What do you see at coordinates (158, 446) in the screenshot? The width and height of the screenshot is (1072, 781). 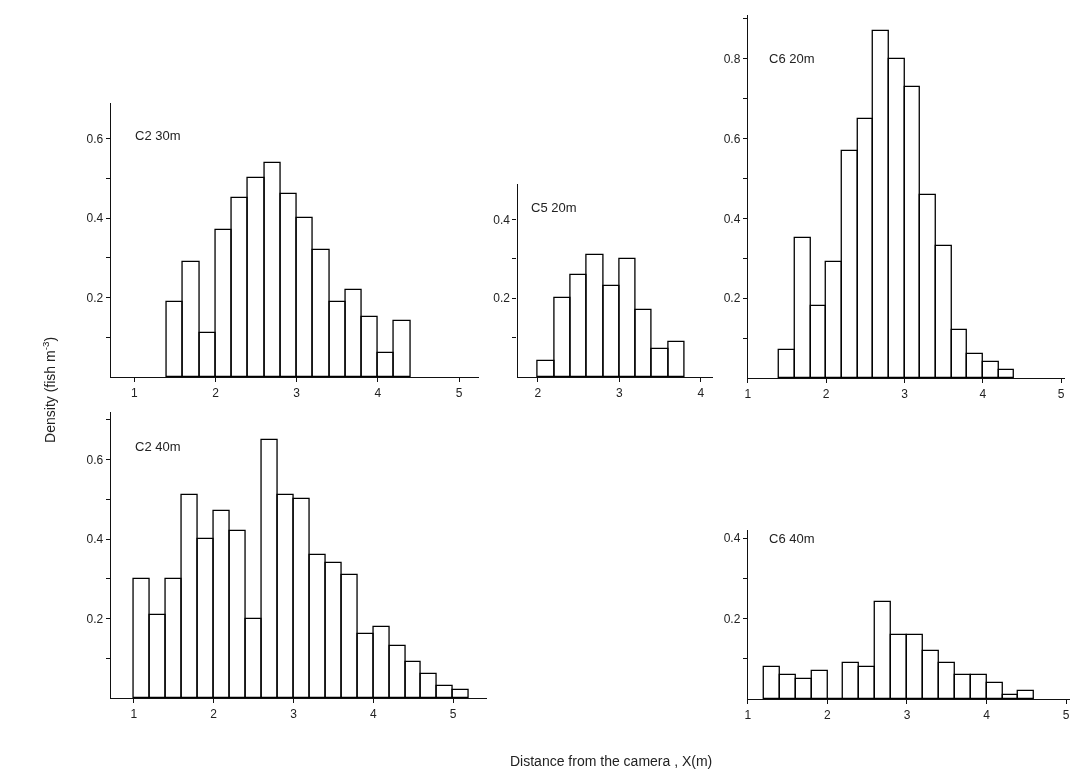 I see `text: C2 40m` at bounding box center [158, 446].